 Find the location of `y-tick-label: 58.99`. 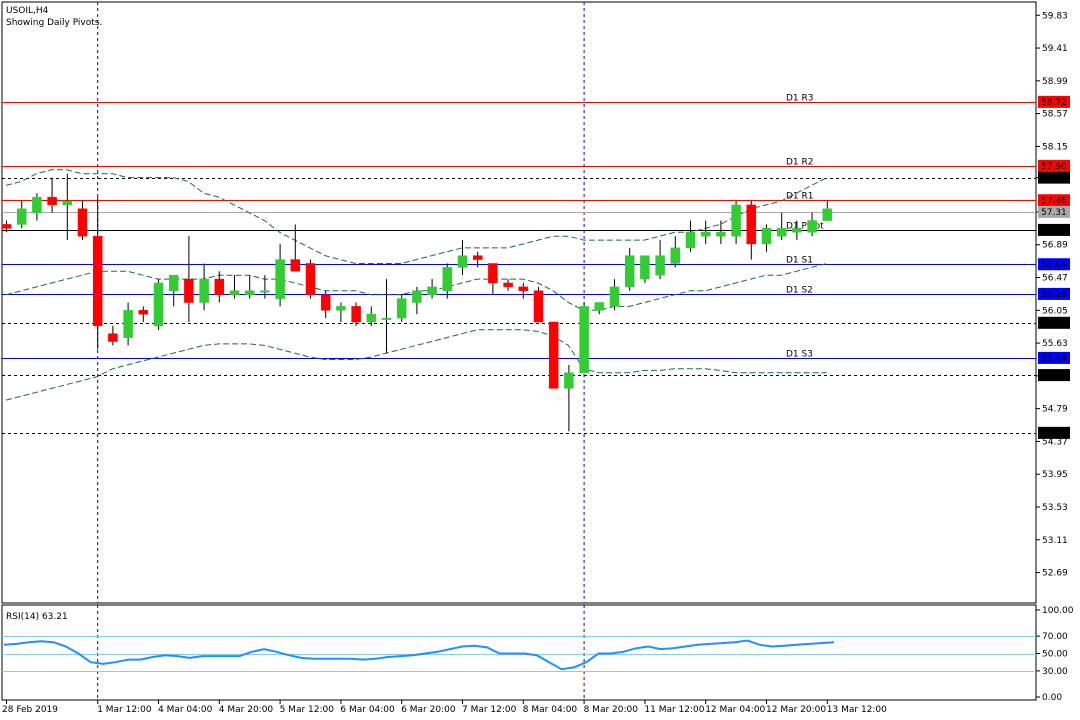

y-tick-label: 58.99 is located at coordinates (1055, 82).